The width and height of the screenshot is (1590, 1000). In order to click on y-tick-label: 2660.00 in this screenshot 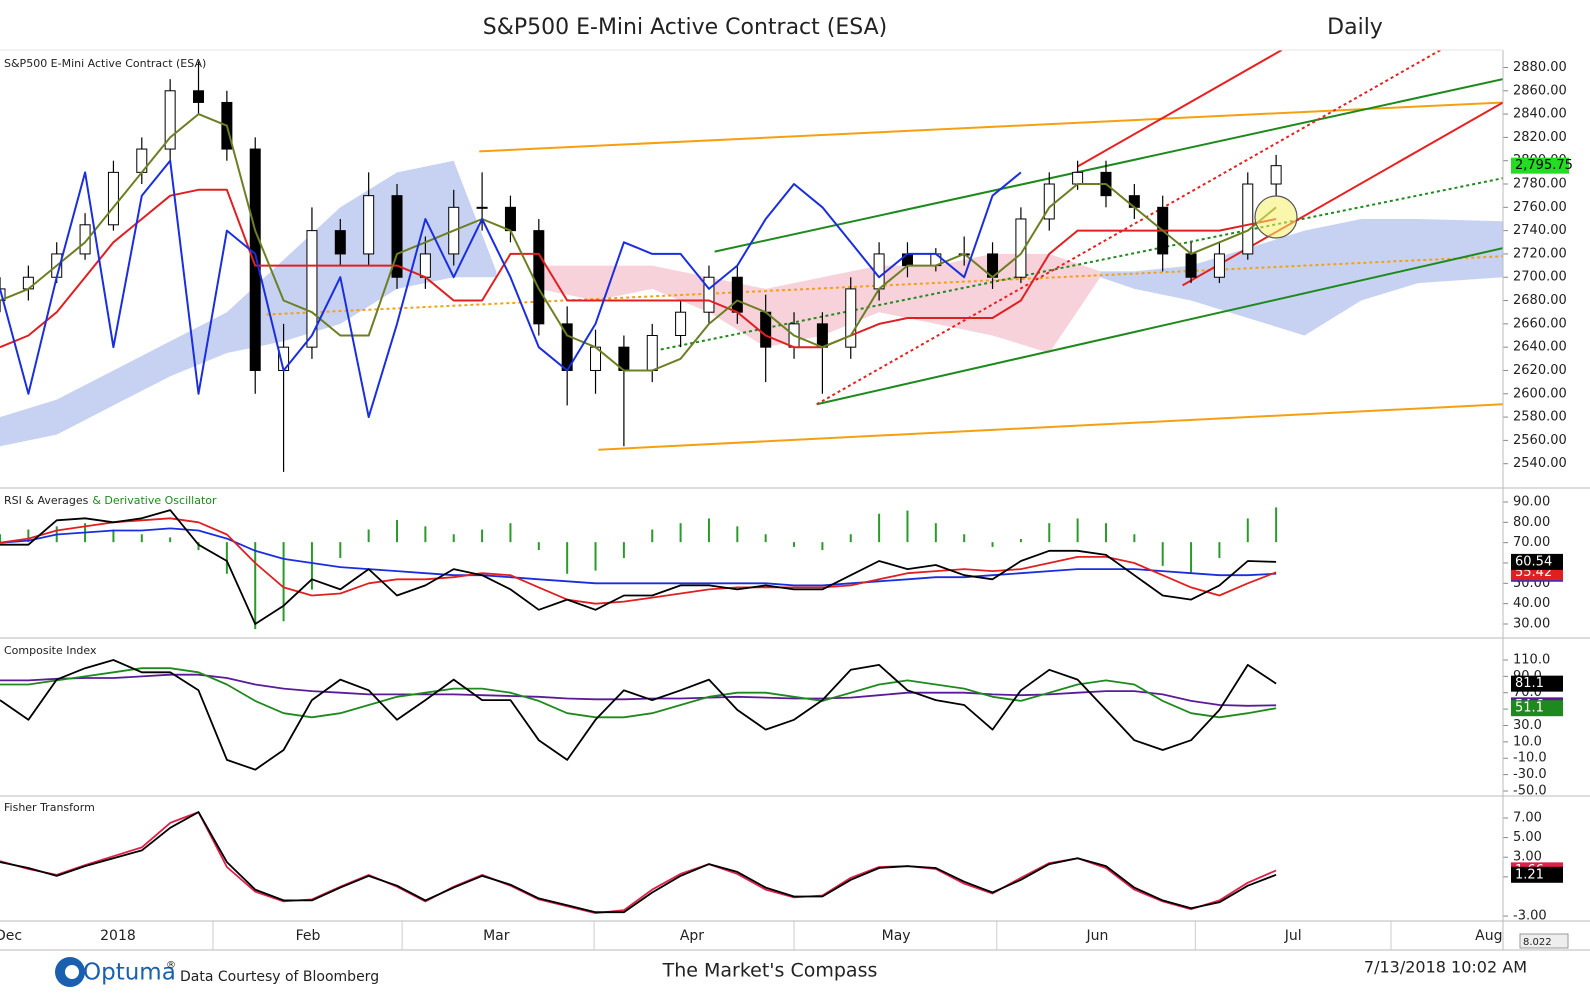, I will do `click(1540, 323)`.